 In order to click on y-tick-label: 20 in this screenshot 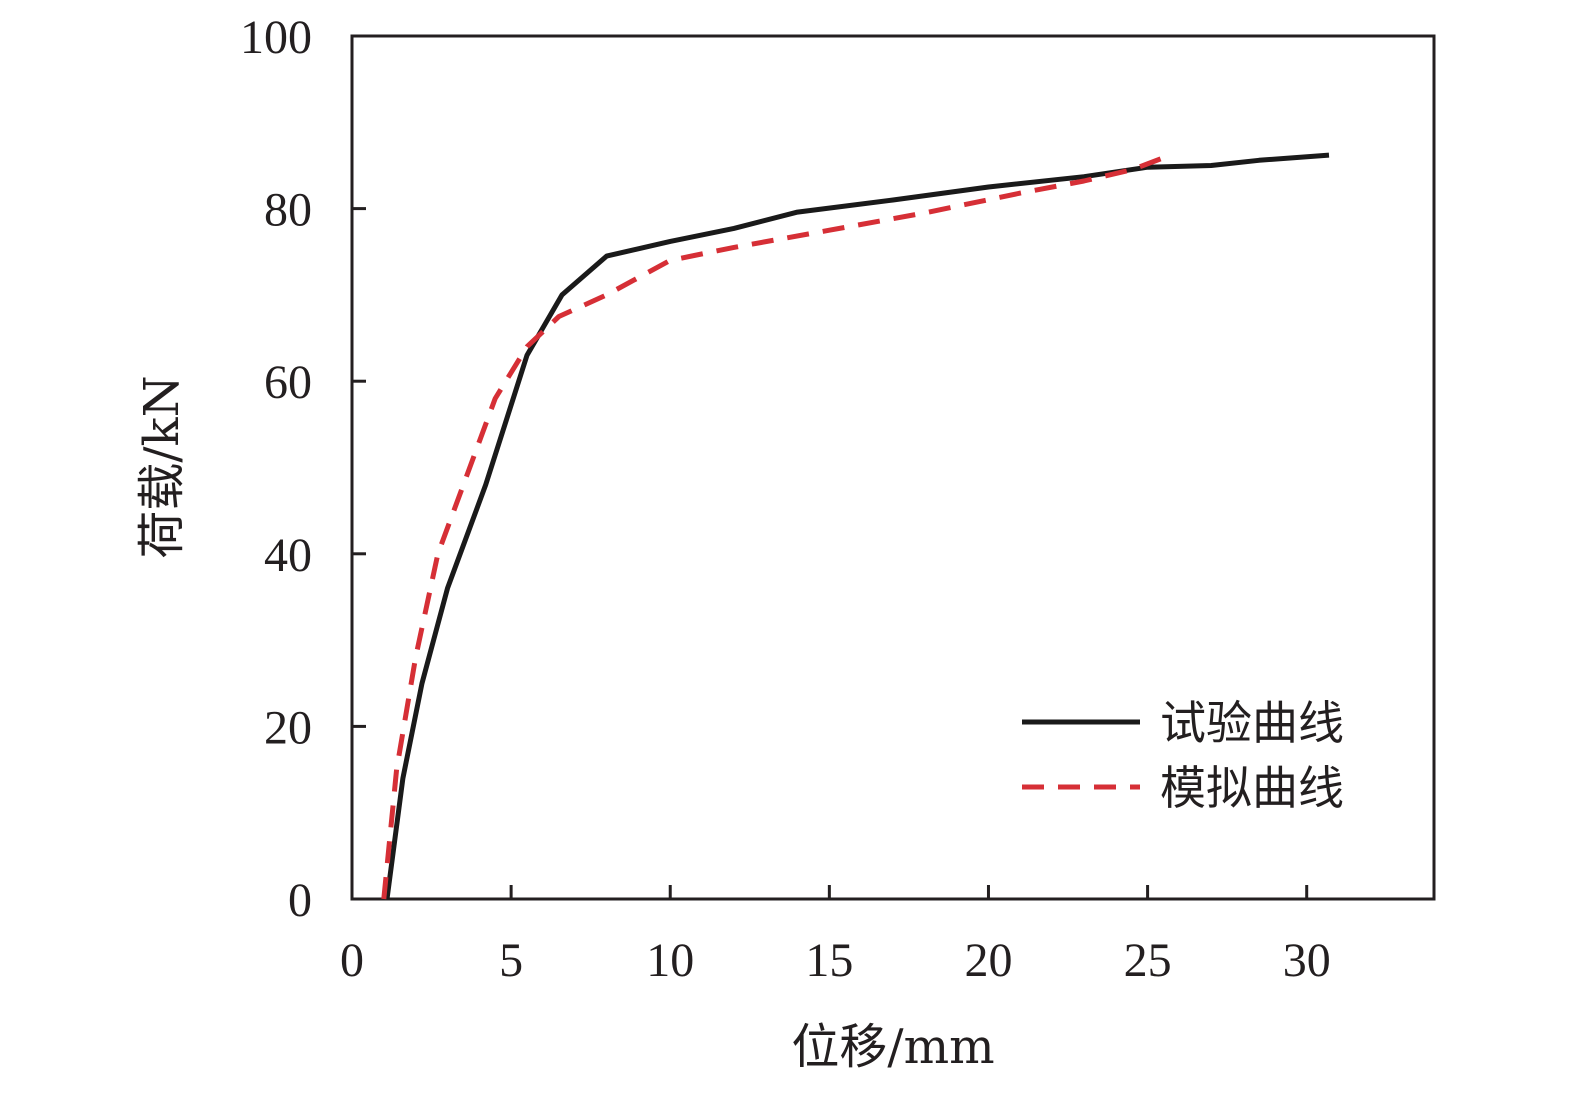, I will do `click(288, 727)`.